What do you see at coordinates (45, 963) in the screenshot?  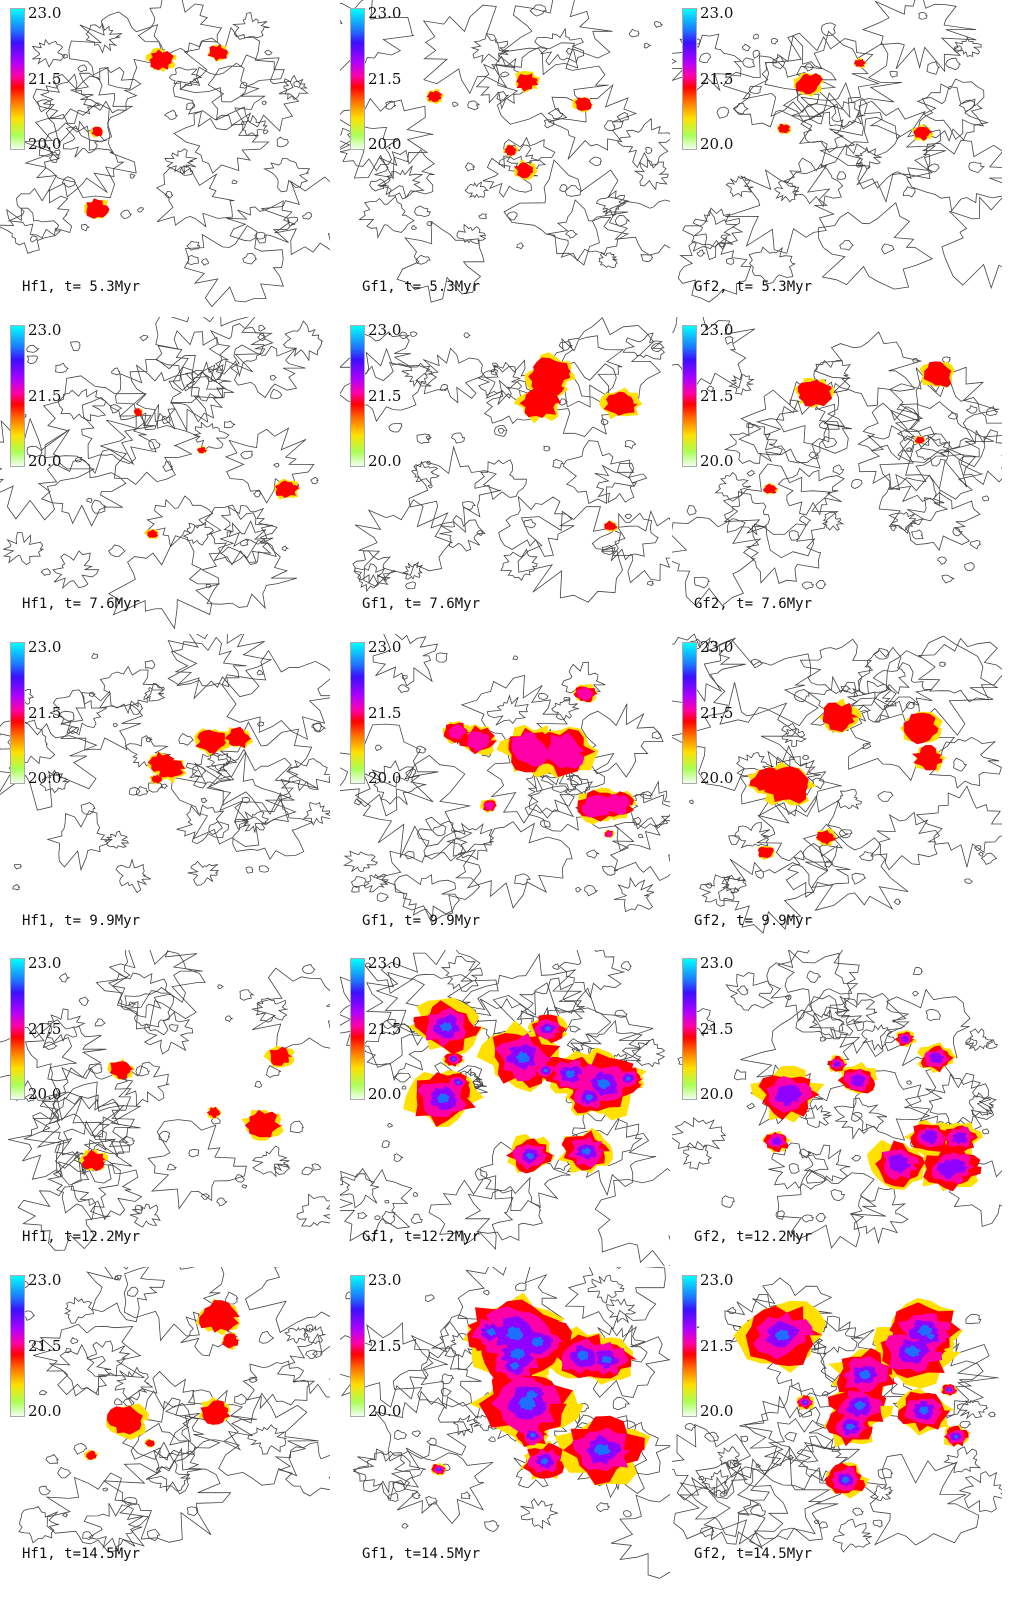 I see `colorbar-tick-label: 23.0` at bounding box center [45, 963].